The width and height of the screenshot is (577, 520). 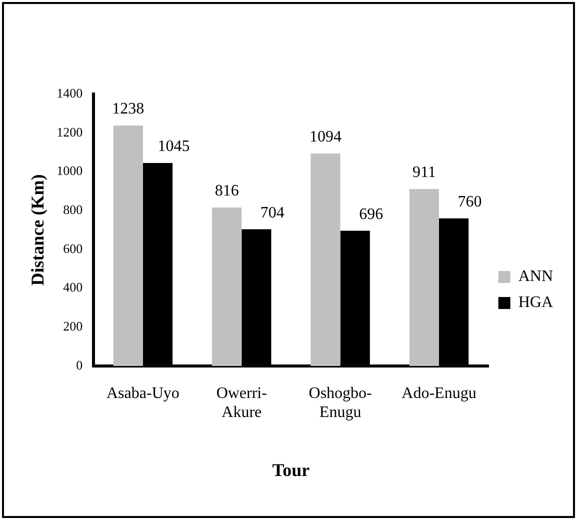 I want to click on legend-label: ANN, so click(x=536, y=277).